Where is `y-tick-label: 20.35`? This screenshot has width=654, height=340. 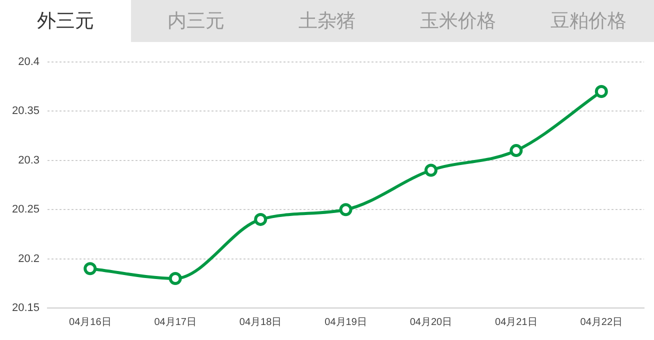
y-tick-label: 20.35 is located at coordinates (26, 111).